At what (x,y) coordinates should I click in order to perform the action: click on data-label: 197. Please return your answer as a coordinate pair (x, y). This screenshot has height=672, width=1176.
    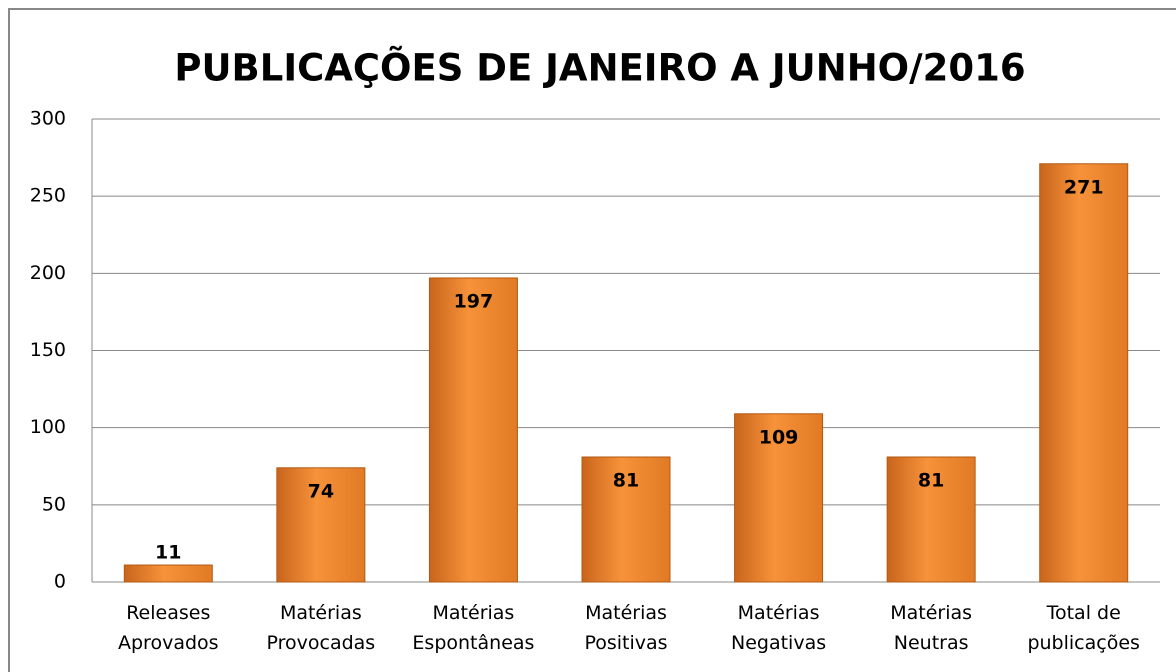
    Looking at the image, I should click on (474, 301).